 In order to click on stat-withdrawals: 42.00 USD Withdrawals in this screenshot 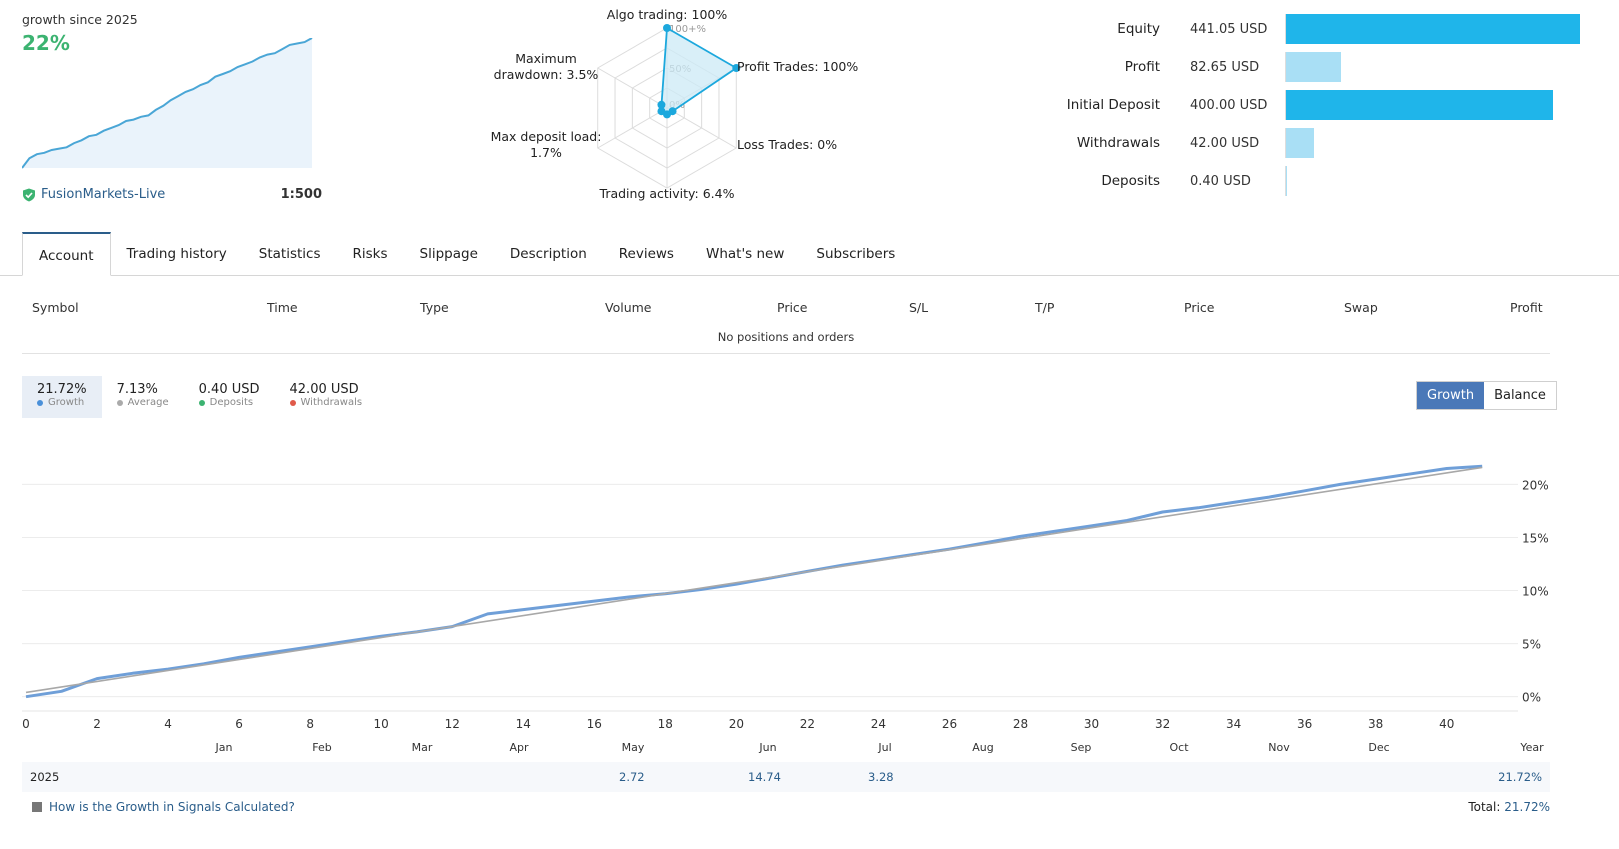, I will do `click(326, 397)`.